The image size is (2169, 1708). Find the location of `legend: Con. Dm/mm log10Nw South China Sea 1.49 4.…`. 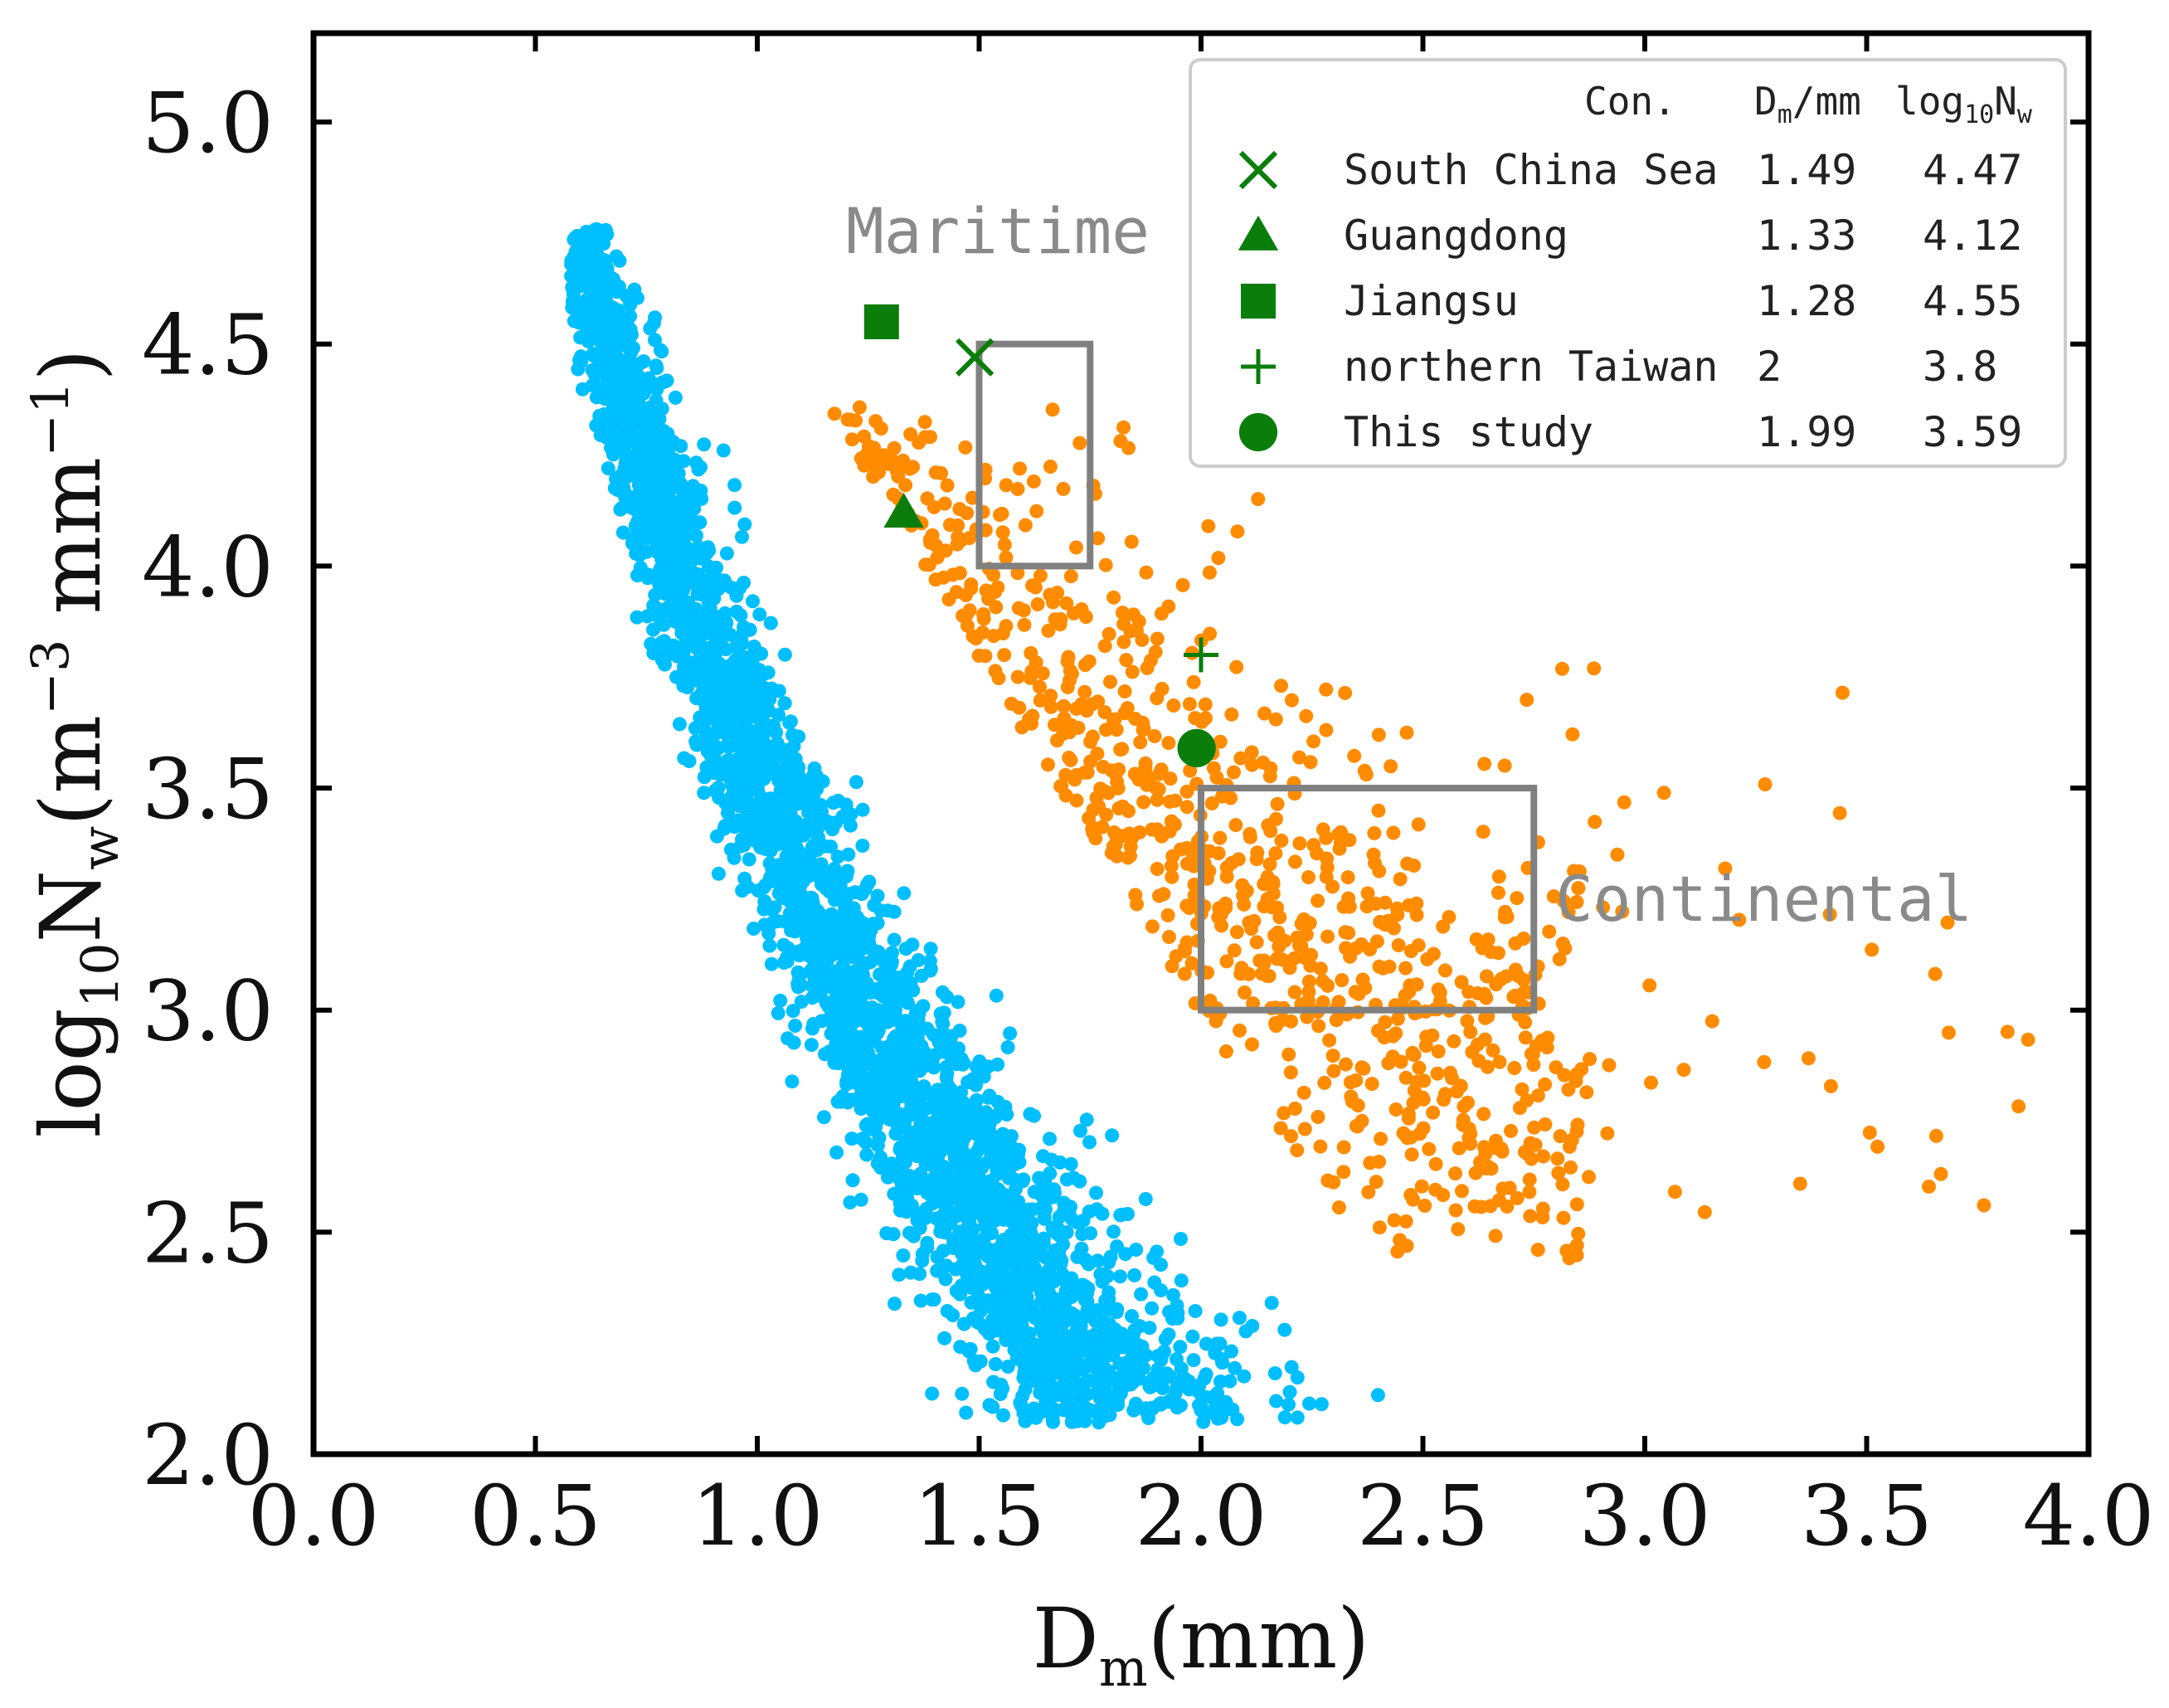

legend: Con. Dm/mm log10Nw South China Sea 1.49 4.… is located at coordinates (1628, 263).